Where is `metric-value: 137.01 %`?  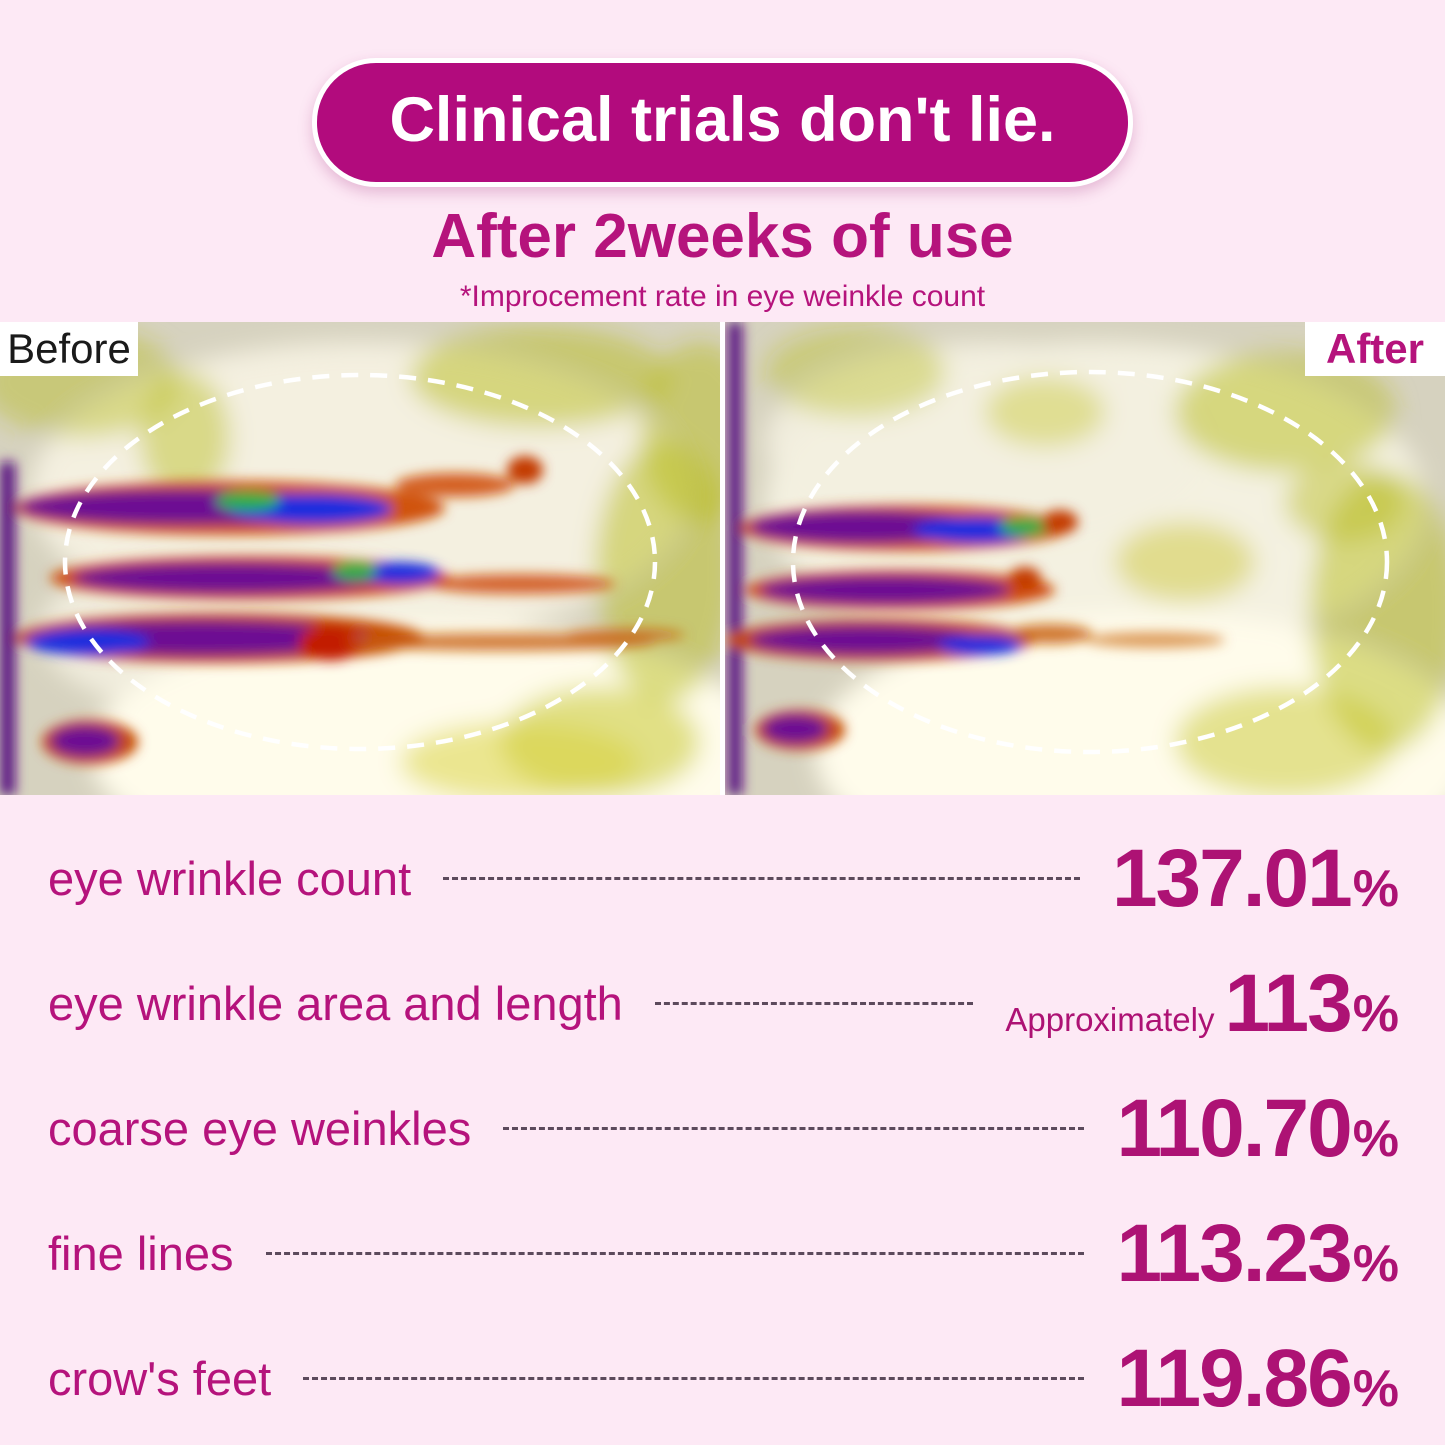 metric-value: 137.01 % is located at coordinates (1255, 879).